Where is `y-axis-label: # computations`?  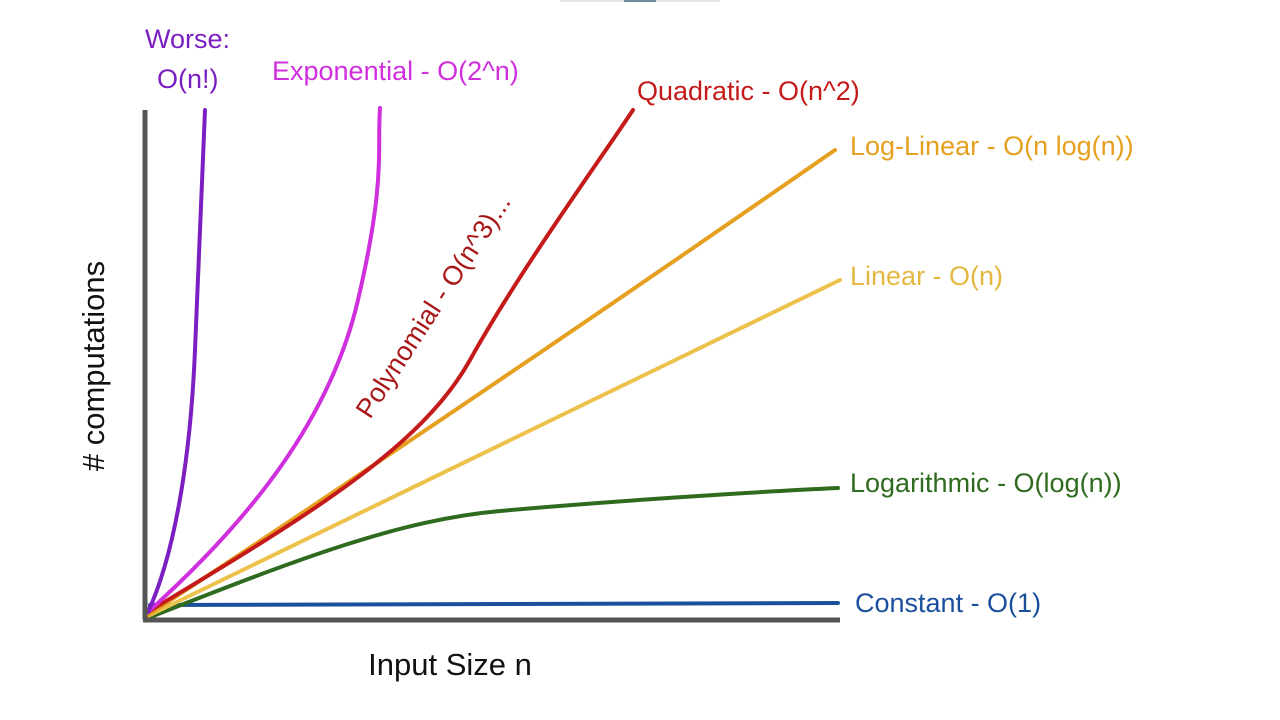
y-axis-label: # computations is located at coordinates (93, 366).